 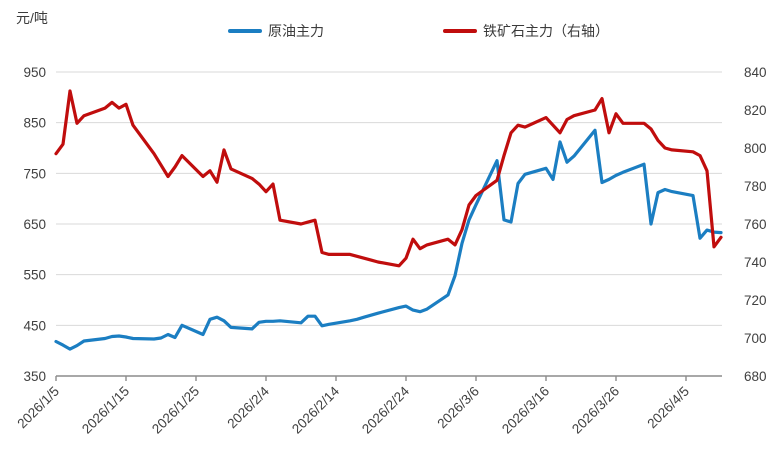 I want to click on y-axis-unit-label: 元/吨, so click(x=32, y=18).